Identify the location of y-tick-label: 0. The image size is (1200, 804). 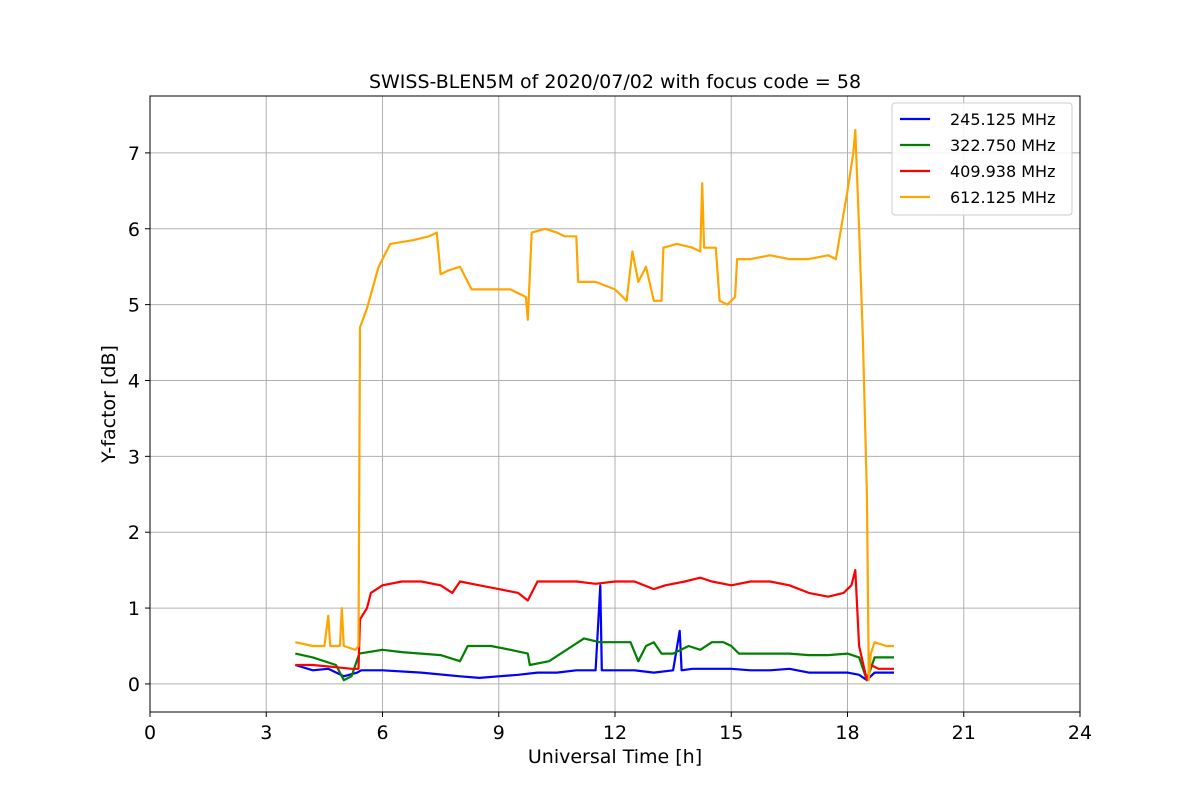
(134, 685).